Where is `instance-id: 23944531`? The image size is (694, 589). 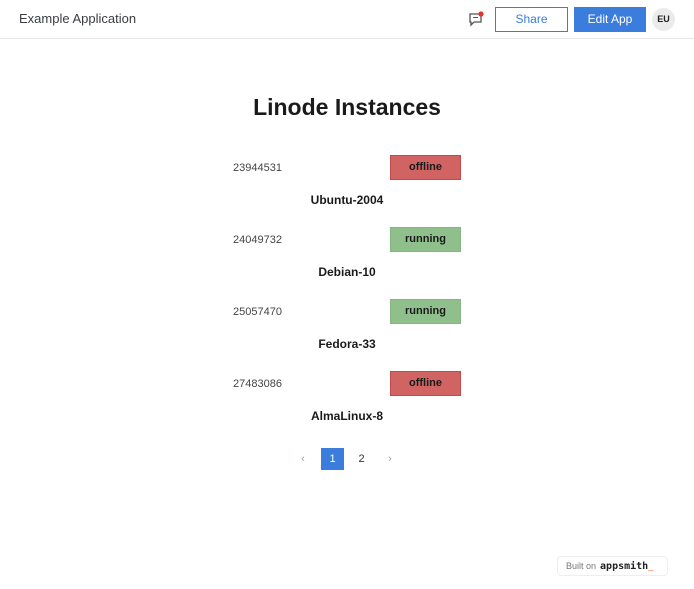
instance-id: 23944531 is located at coordinates (257, 168).